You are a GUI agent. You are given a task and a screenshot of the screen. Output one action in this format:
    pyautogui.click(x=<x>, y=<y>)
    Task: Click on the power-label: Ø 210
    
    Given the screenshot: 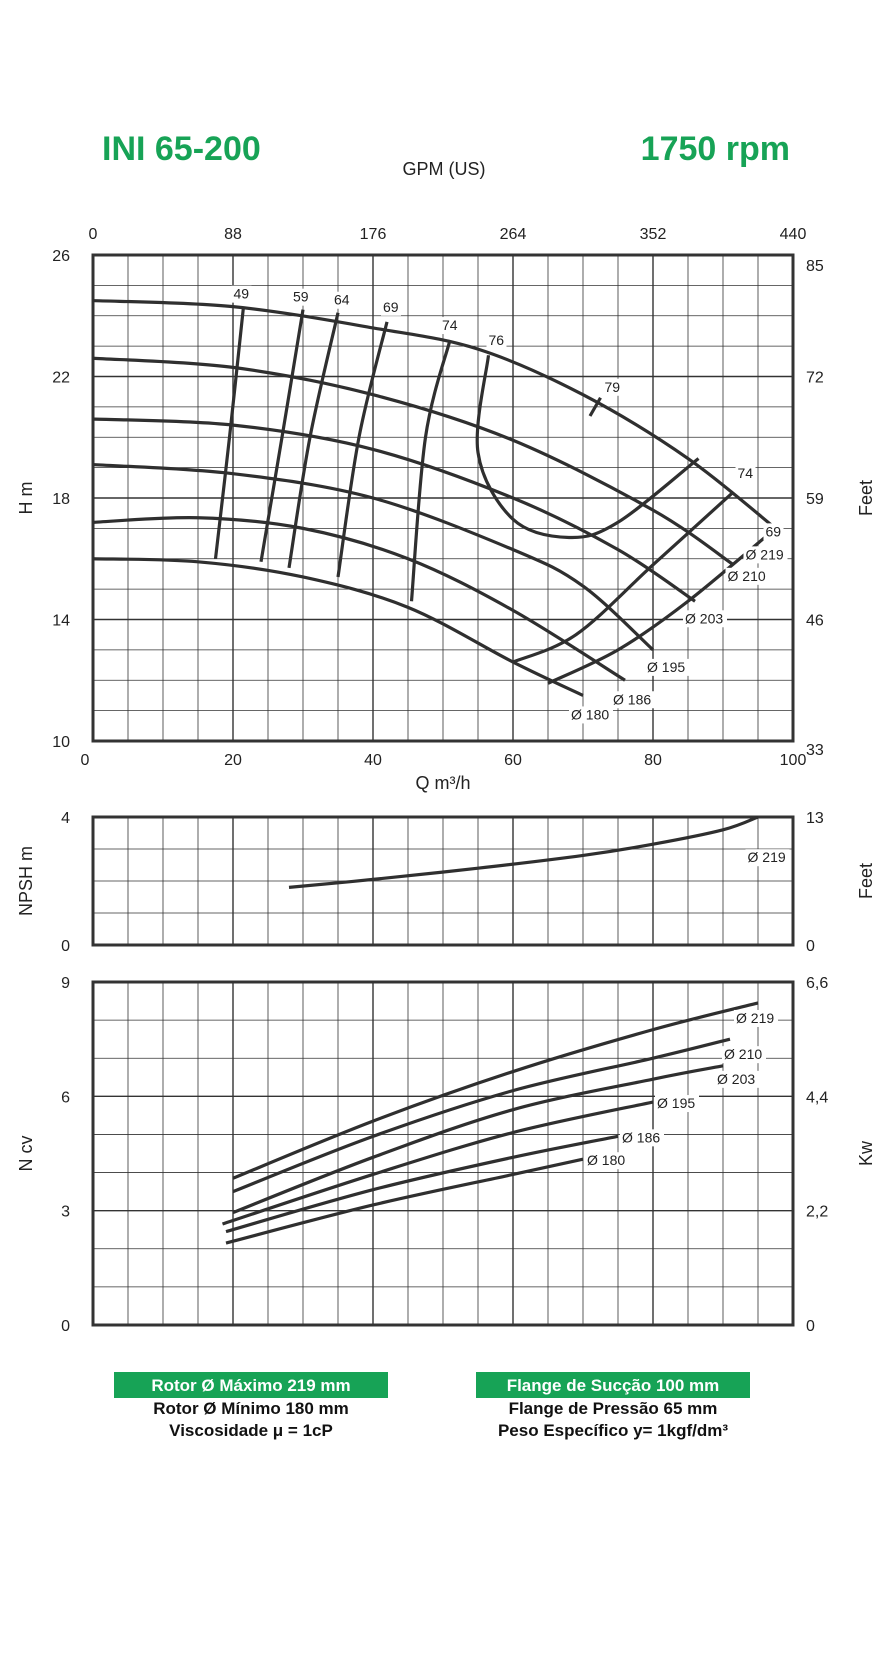 What is the action you would take?
    pyautogui.click(x=743, y=1054)
    